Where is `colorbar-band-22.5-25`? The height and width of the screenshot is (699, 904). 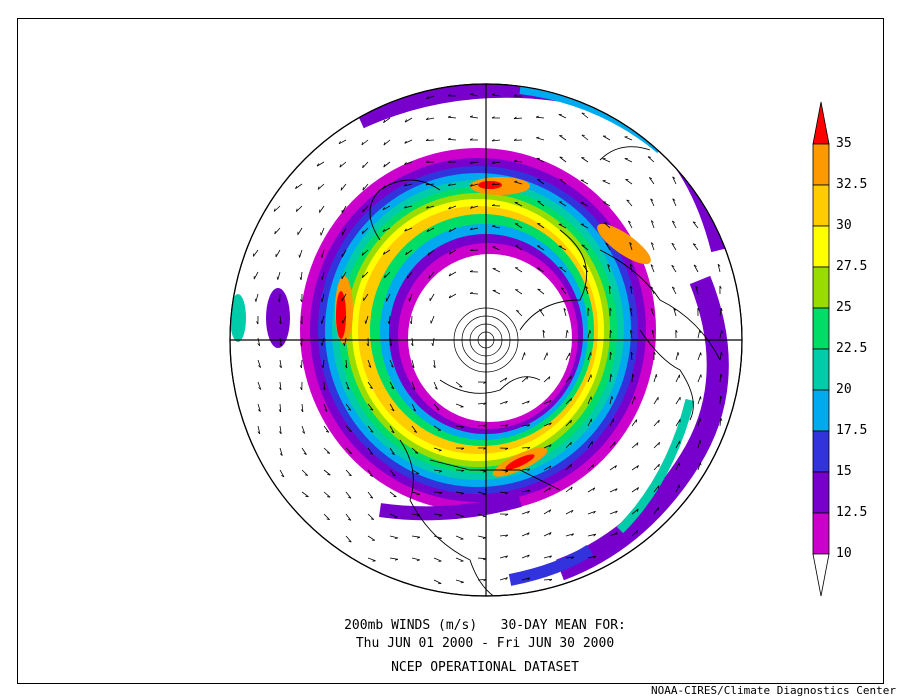 colorbar-band-22.5-25 is located at coordinates (821, 328).